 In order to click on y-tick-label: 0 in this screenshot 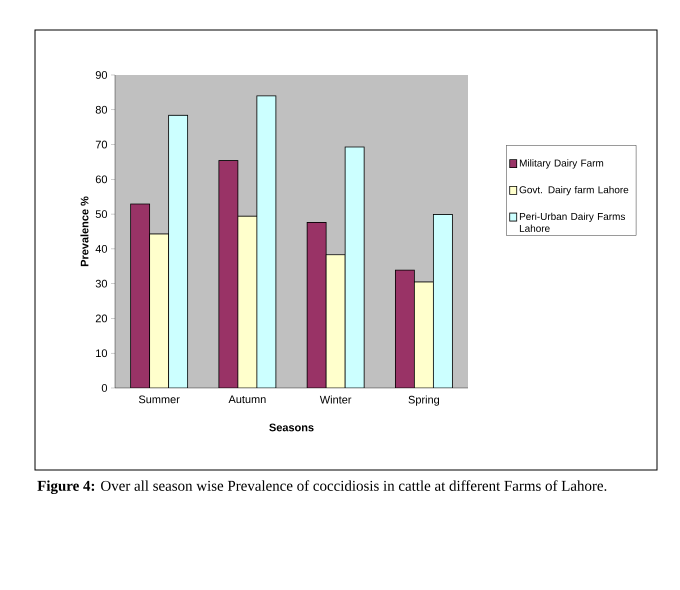, I will do `click(105, 388)`.